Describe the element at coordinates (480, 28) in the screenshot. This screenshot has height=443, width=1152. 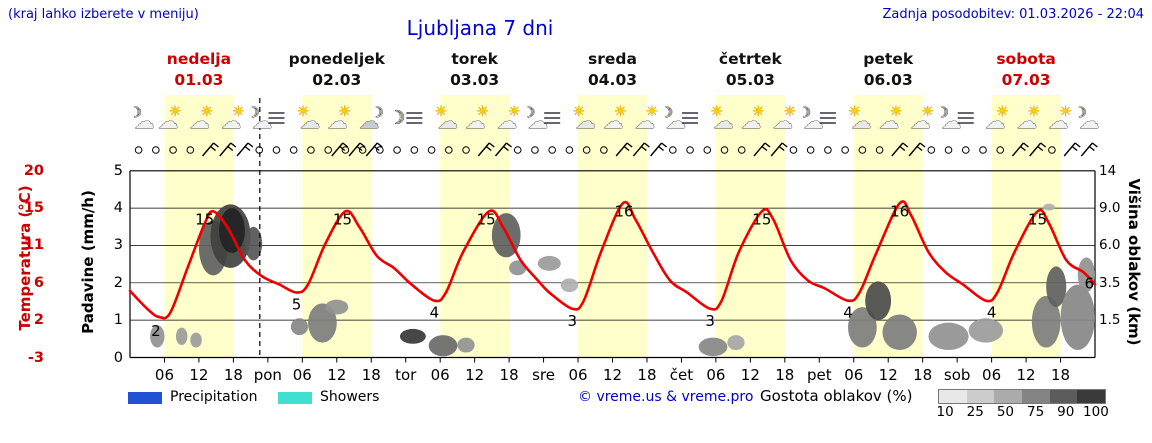
I see `page-title: Ljubljana 7 dni` at that location.